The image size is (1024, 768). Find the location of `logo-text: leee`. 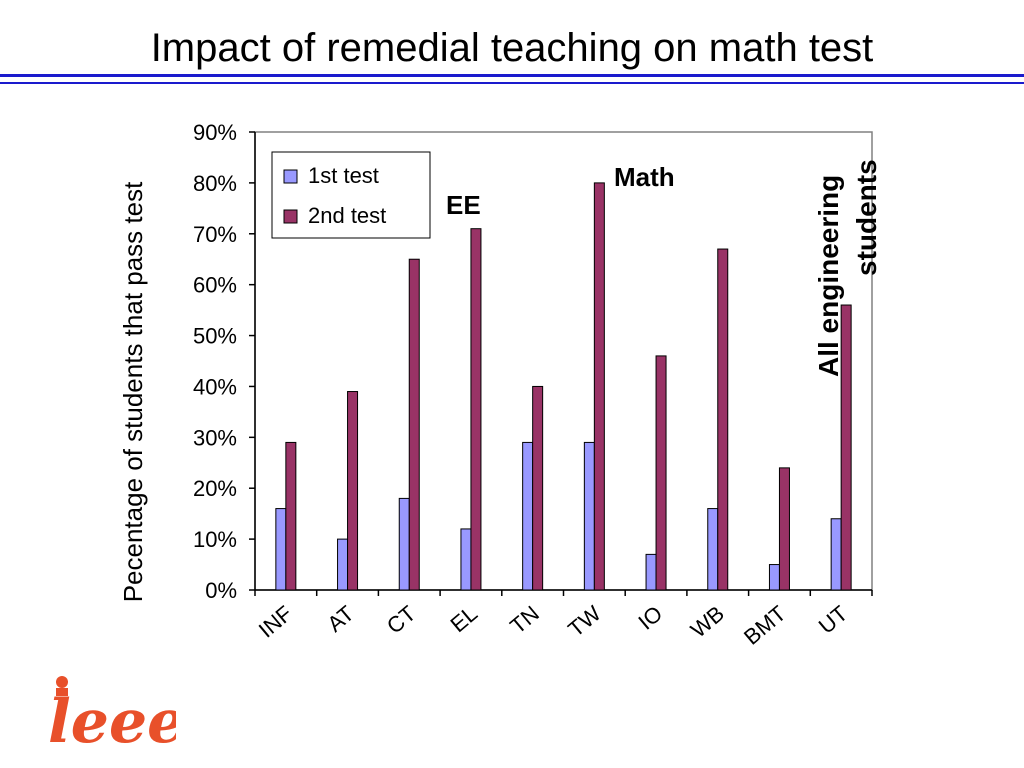

logo-text: leee is located at coordinates (112, 722).